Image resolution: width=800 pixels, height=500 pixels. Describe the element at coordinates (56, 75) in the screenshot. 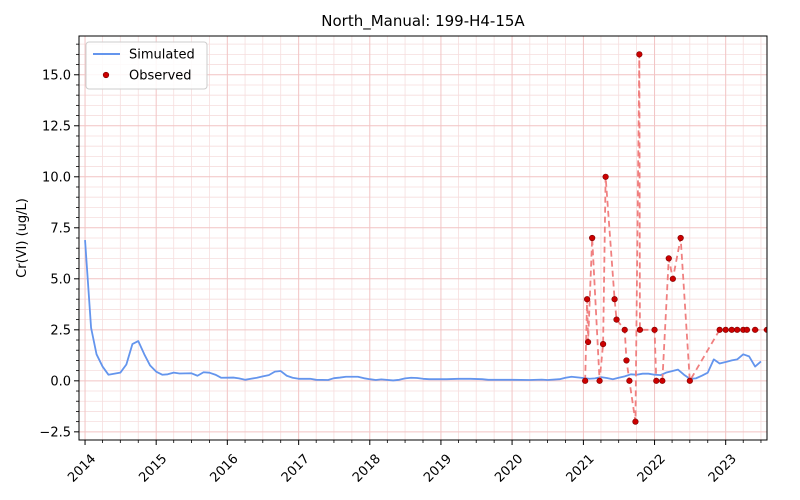

I see `y-tick-label: 15.0` at that location.